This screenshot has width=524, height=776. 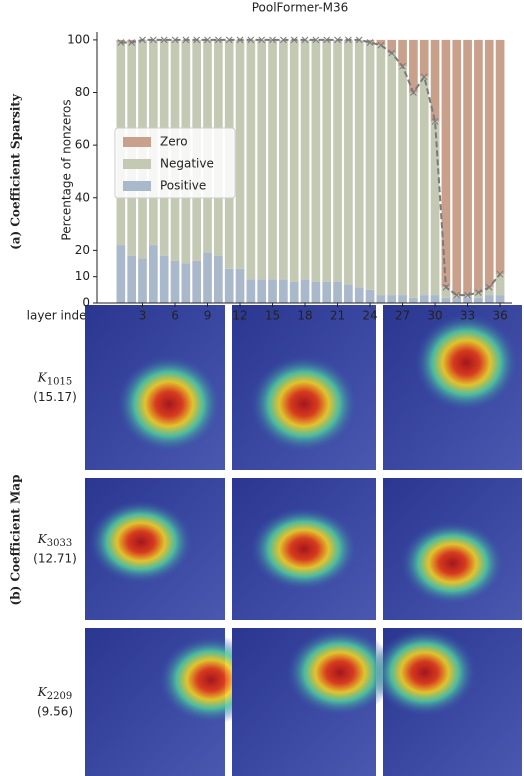 What do you see at coordinates (60, 316) in the screenshot?
I see `x-axis-label: layer index` at bounding box center [60, 316].